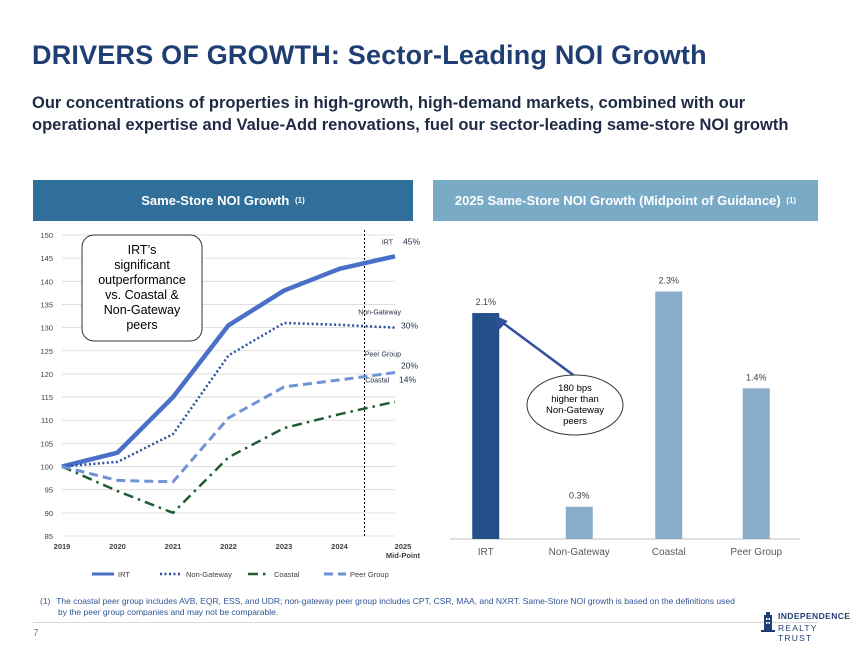 The image size is (850, 657). What do you see at coordinates (340, 546) in the screenshot?
I see `x-tick-label: 2024` at bounding box center [340, 546].